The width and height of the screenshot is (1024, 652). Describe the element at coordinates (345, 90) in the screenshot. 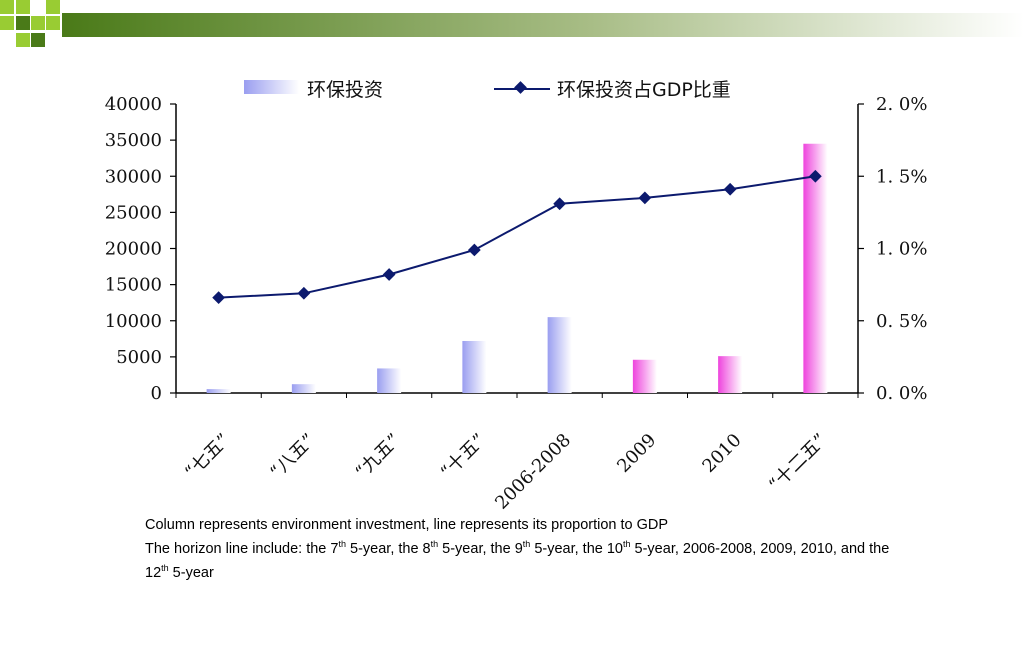

I see `legend-bar-label: 环保投资` at that location.